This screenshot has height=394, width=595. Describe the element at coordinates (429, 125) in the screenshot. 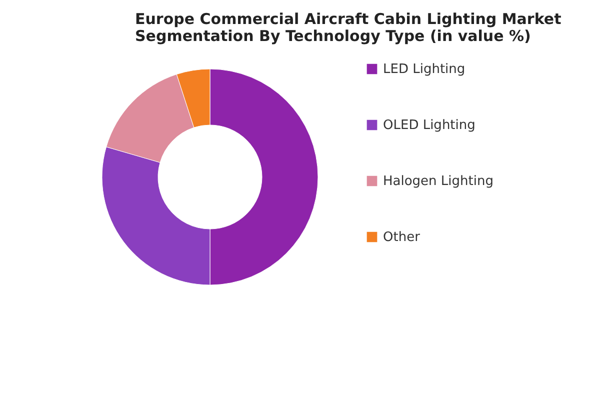

I see `legend-label: OLED Lighting` at that location.